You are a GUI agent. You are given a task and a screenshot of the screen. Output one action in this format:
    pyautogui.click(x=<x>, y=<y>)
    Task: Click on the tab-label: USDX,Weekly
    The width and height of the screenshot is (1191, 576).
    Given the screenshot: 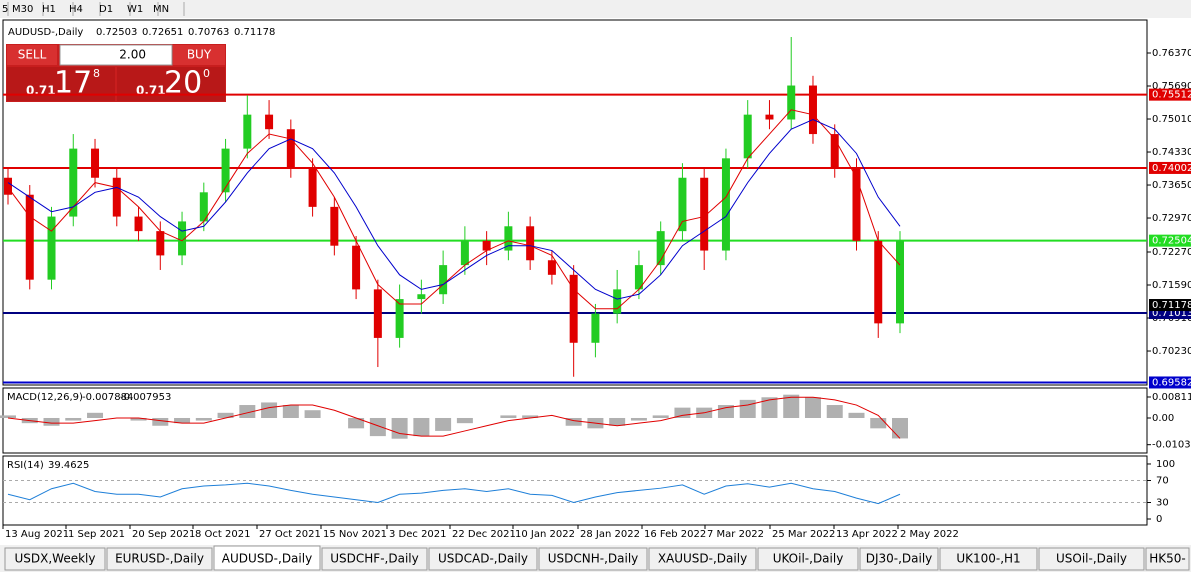 What is the action you would take?
    pyautogui.click(x=55, y=559)
    